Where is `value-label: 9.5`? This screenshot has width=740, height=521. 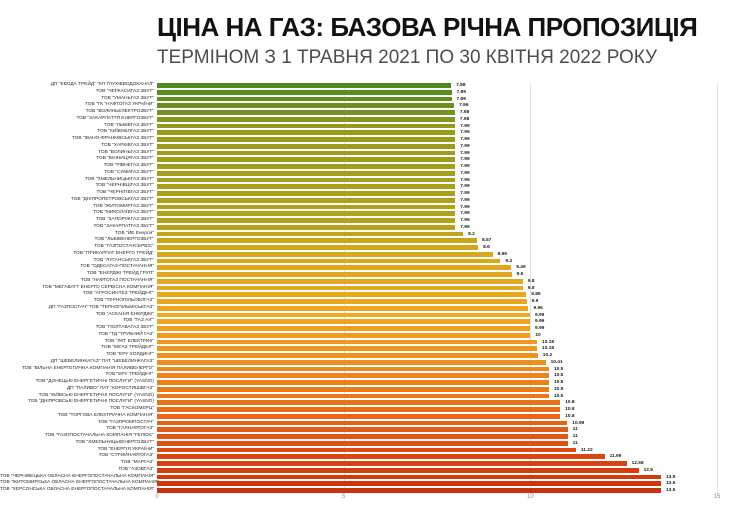
value-label: 9.5 is located at coordinates (520, 274).